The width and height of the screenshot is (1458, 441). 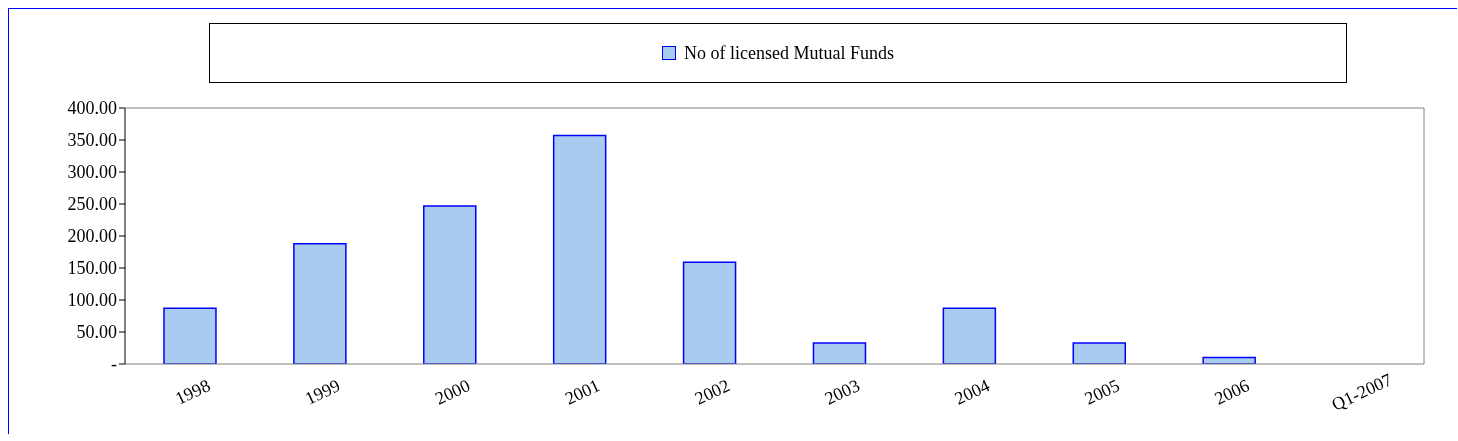 I want to click on y-tick-label: 50.00, so click(x=96, y=332).